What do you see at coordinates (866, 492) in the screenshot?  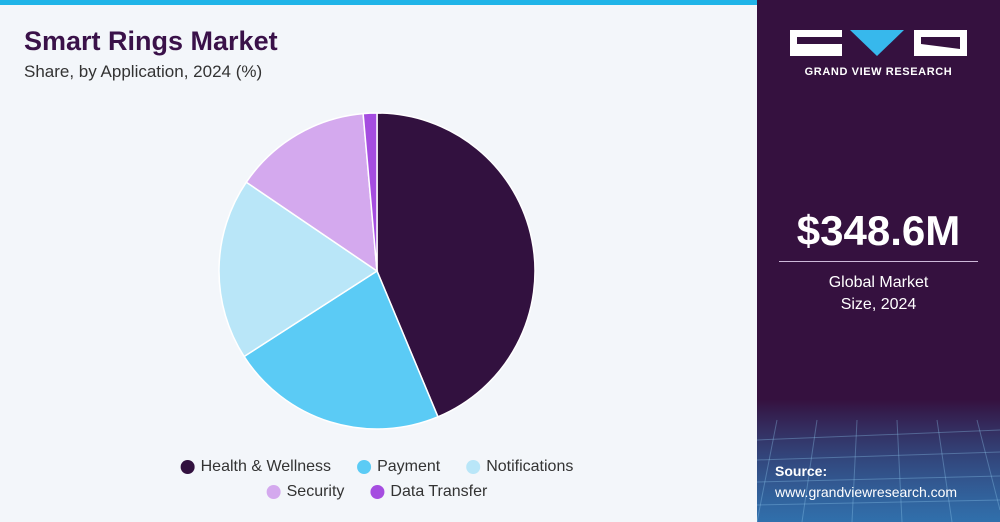 I see `source-url: www.grandviewresearch.com` at bounding box center [866, 492].